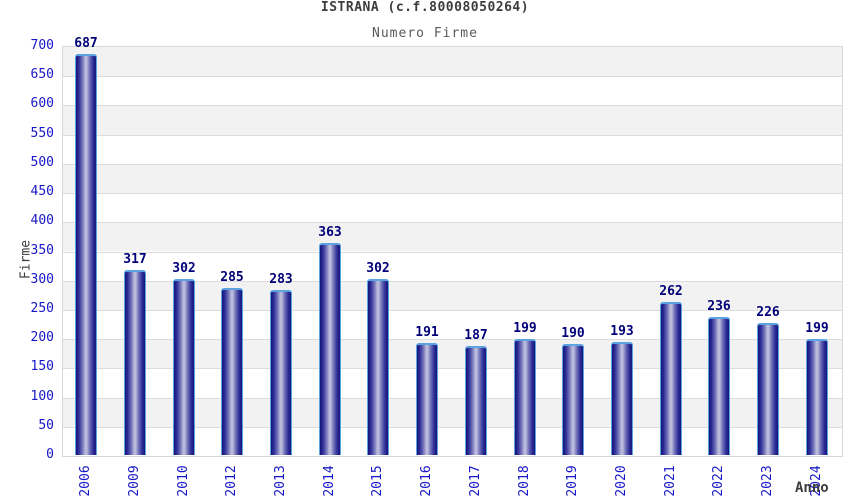 The image size is (850, 501). I want to click on y-tick-label: 500, so click(42, 162).